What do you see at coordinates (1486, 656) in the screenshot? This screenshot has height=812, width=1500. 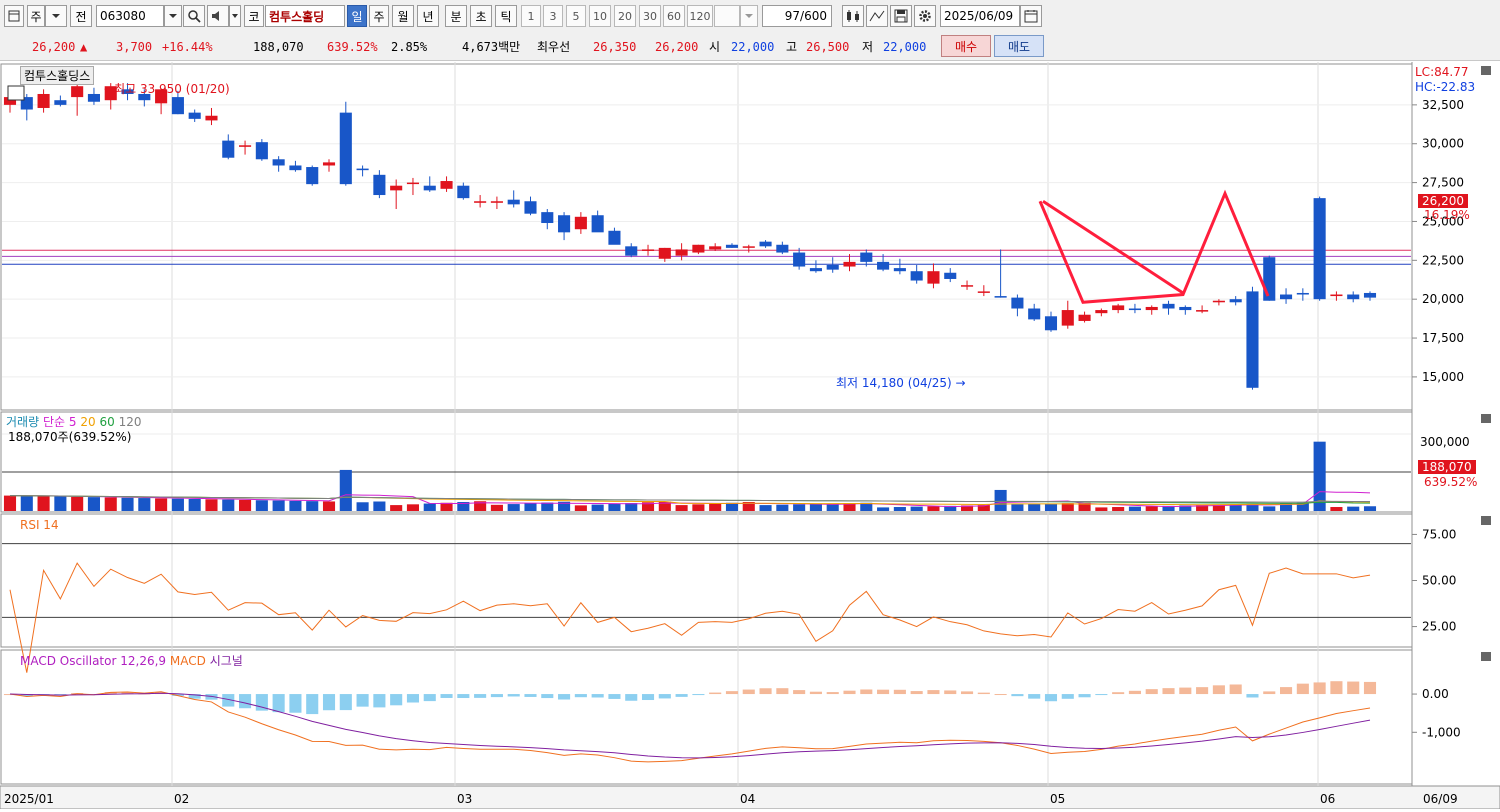 I see `macd-pane-close-icon` at bounding box center [1486, 656].